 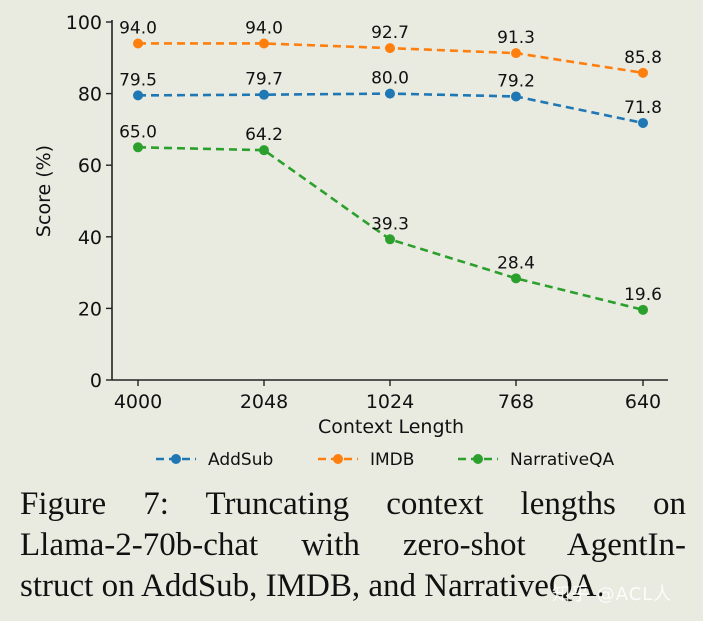 I want to click on data-label: 79.7, so click(x=264, y=80).